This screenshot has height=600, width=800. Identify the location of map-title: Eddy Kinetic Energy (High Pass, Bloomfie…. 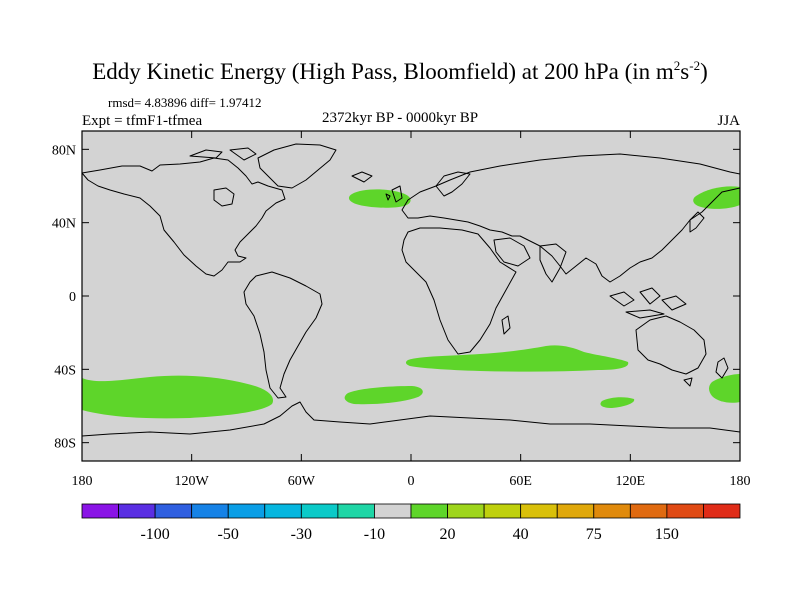
(400, 71).